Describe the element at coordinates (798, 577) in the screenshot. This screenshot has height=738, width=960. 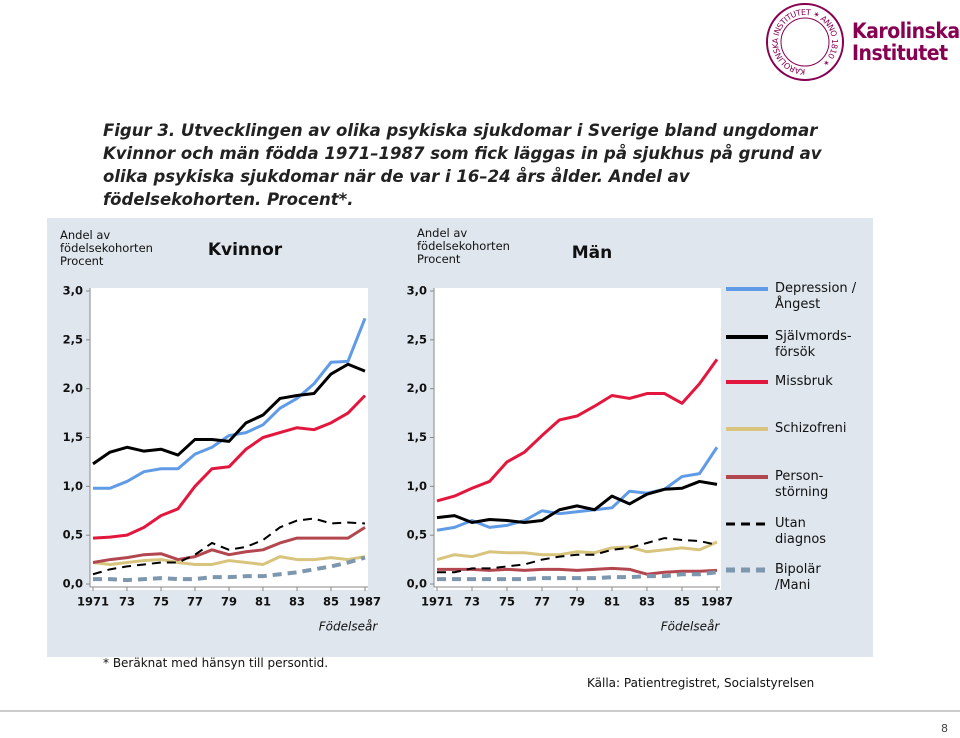
I see `legend-label: Bipolär /Mani` at that location.